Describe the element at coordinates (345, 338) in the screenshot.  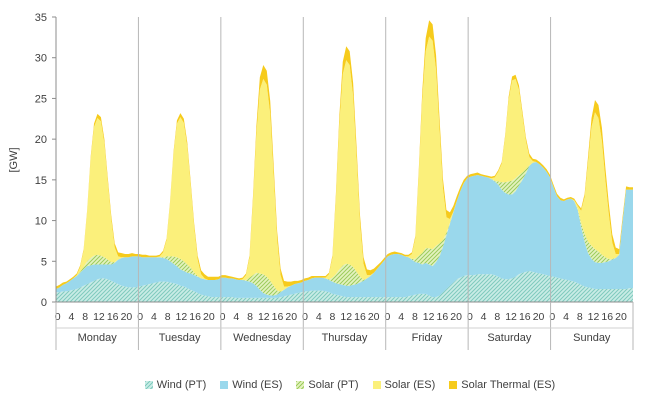
I see `day-label: Thursday` at that location.